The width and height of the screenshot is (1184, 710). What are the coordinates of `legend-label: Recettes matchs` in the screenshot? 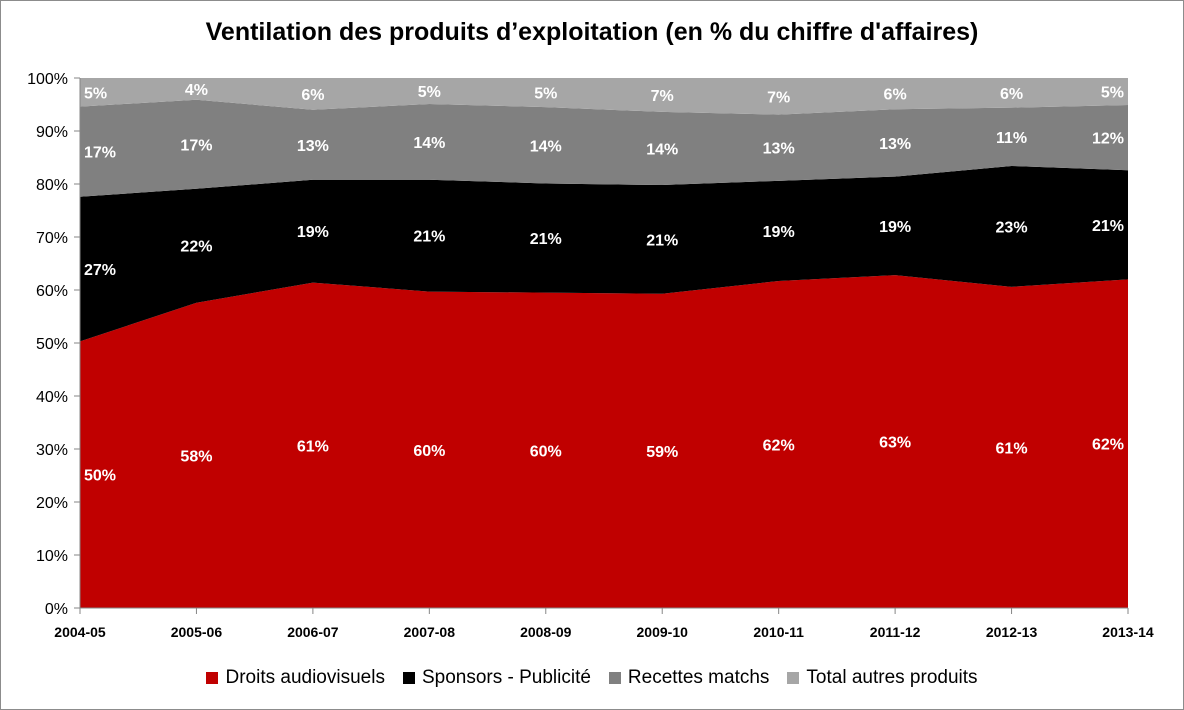 It's located at (698, 677).